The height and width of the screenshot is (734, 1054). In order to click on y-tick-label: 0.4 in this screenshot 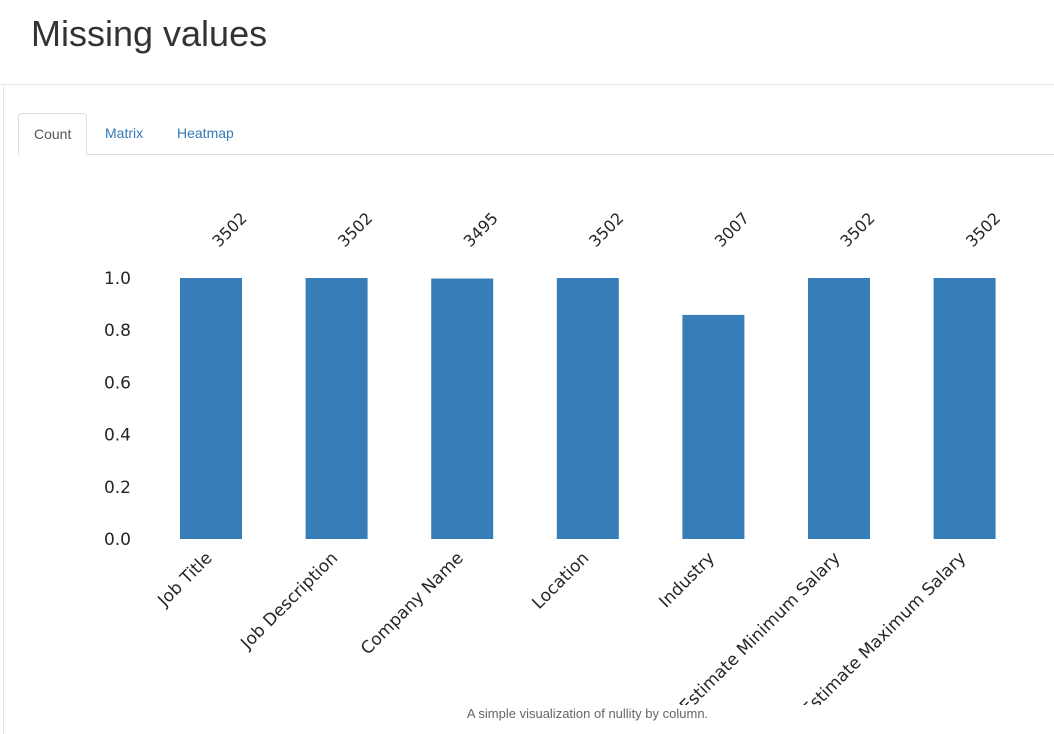, I will do `click(117, 436)`.